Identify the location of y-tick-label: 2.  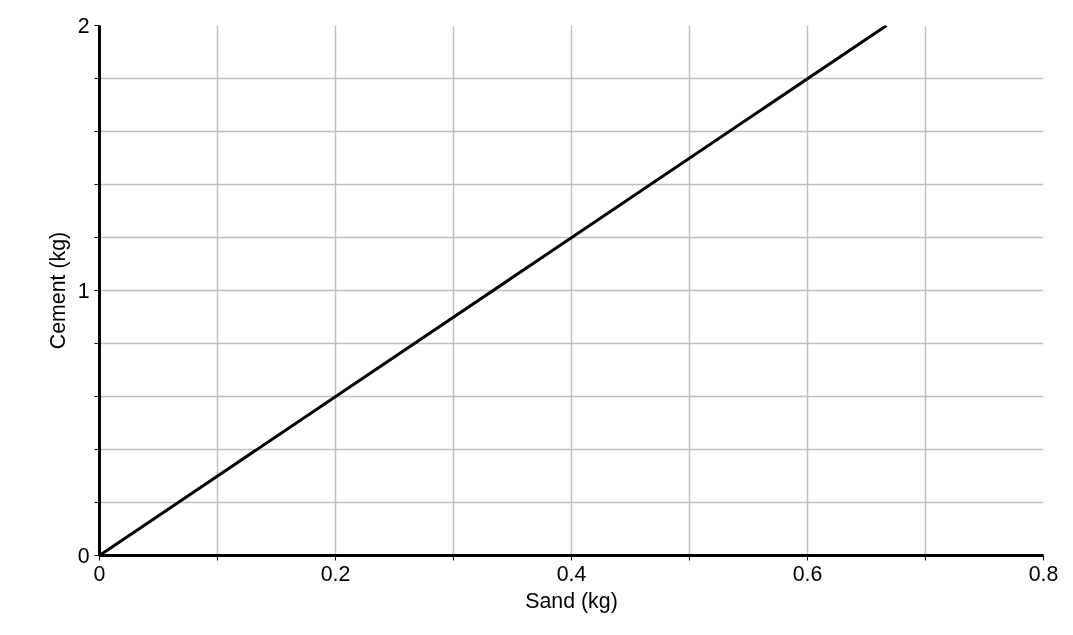
(83, 26).